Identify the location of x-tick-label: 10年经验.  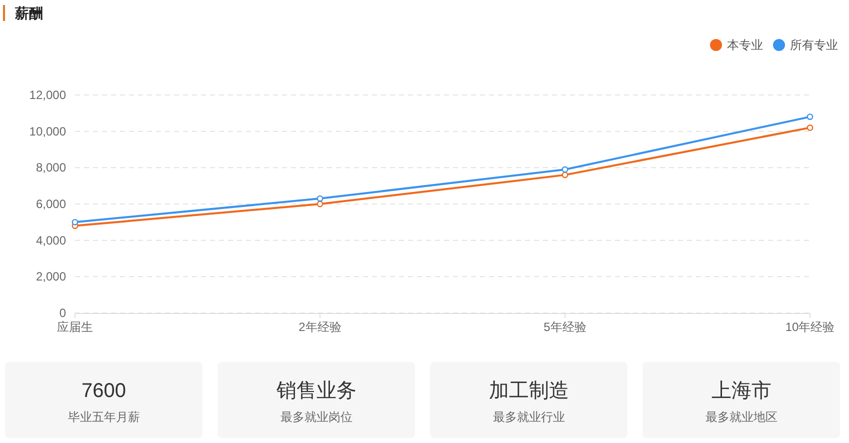
(810, 327).